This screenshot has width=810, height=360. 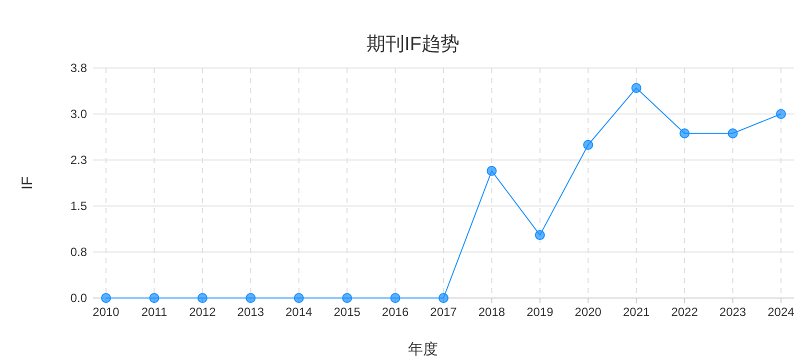 What do you see at coordinates (684, 312) in the screenshot?
I see `x-tick-label: 2022` at bounding box center [684, 312].